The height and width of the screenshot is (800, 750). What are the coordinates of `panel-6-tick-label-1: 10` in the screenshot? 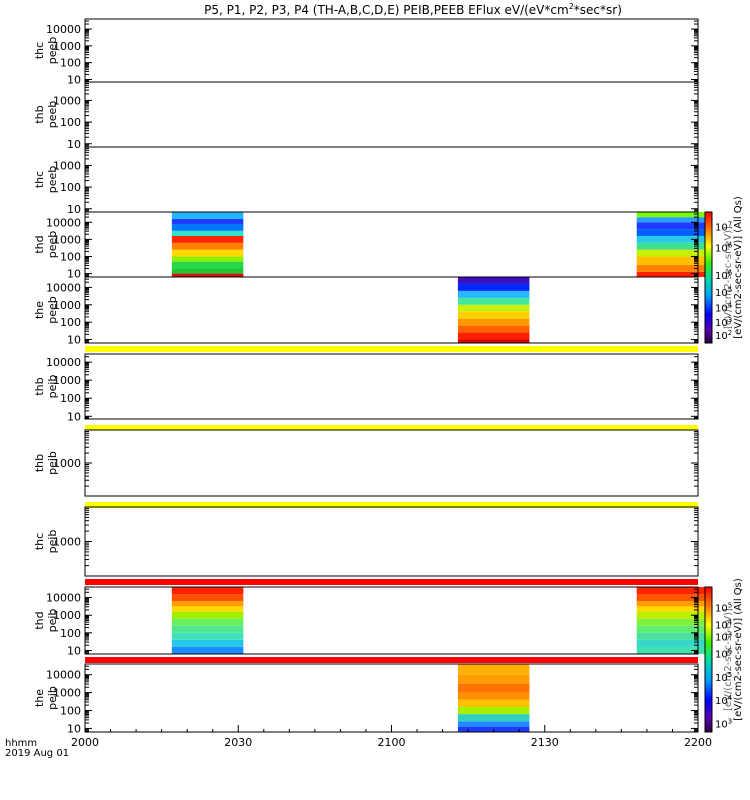 It's located at (74, 416).